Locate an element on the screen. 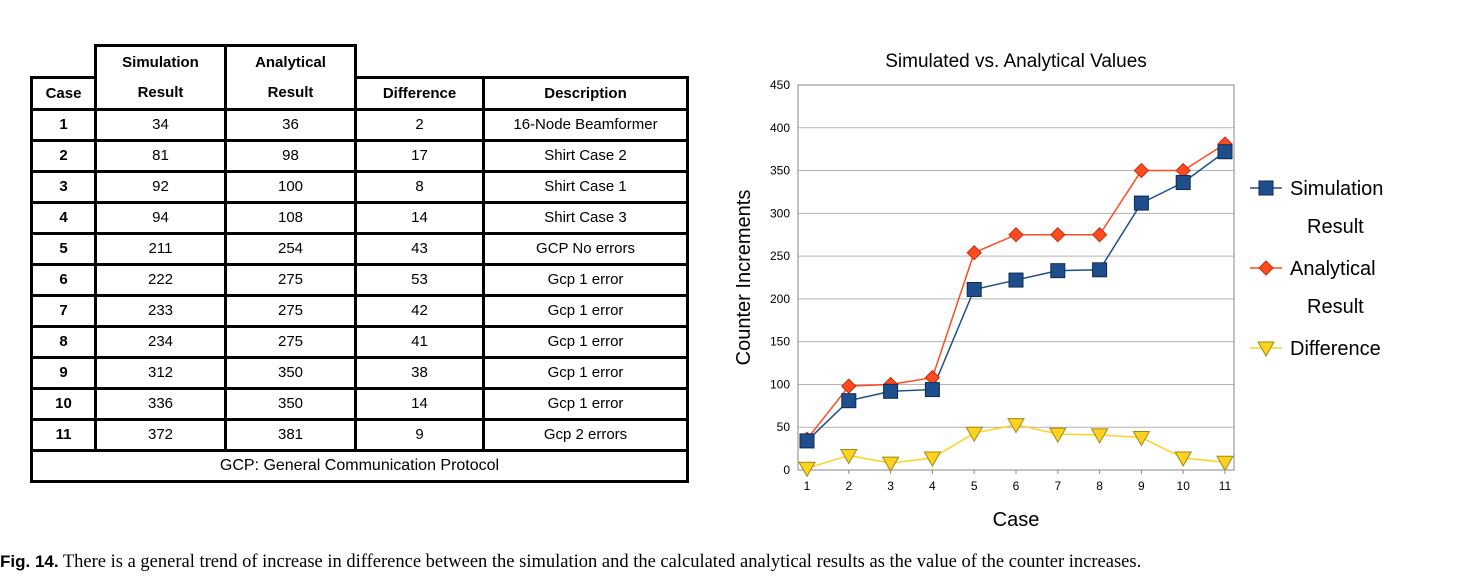  table-cell-simulation: 34 is located at coordinates (160, 124).